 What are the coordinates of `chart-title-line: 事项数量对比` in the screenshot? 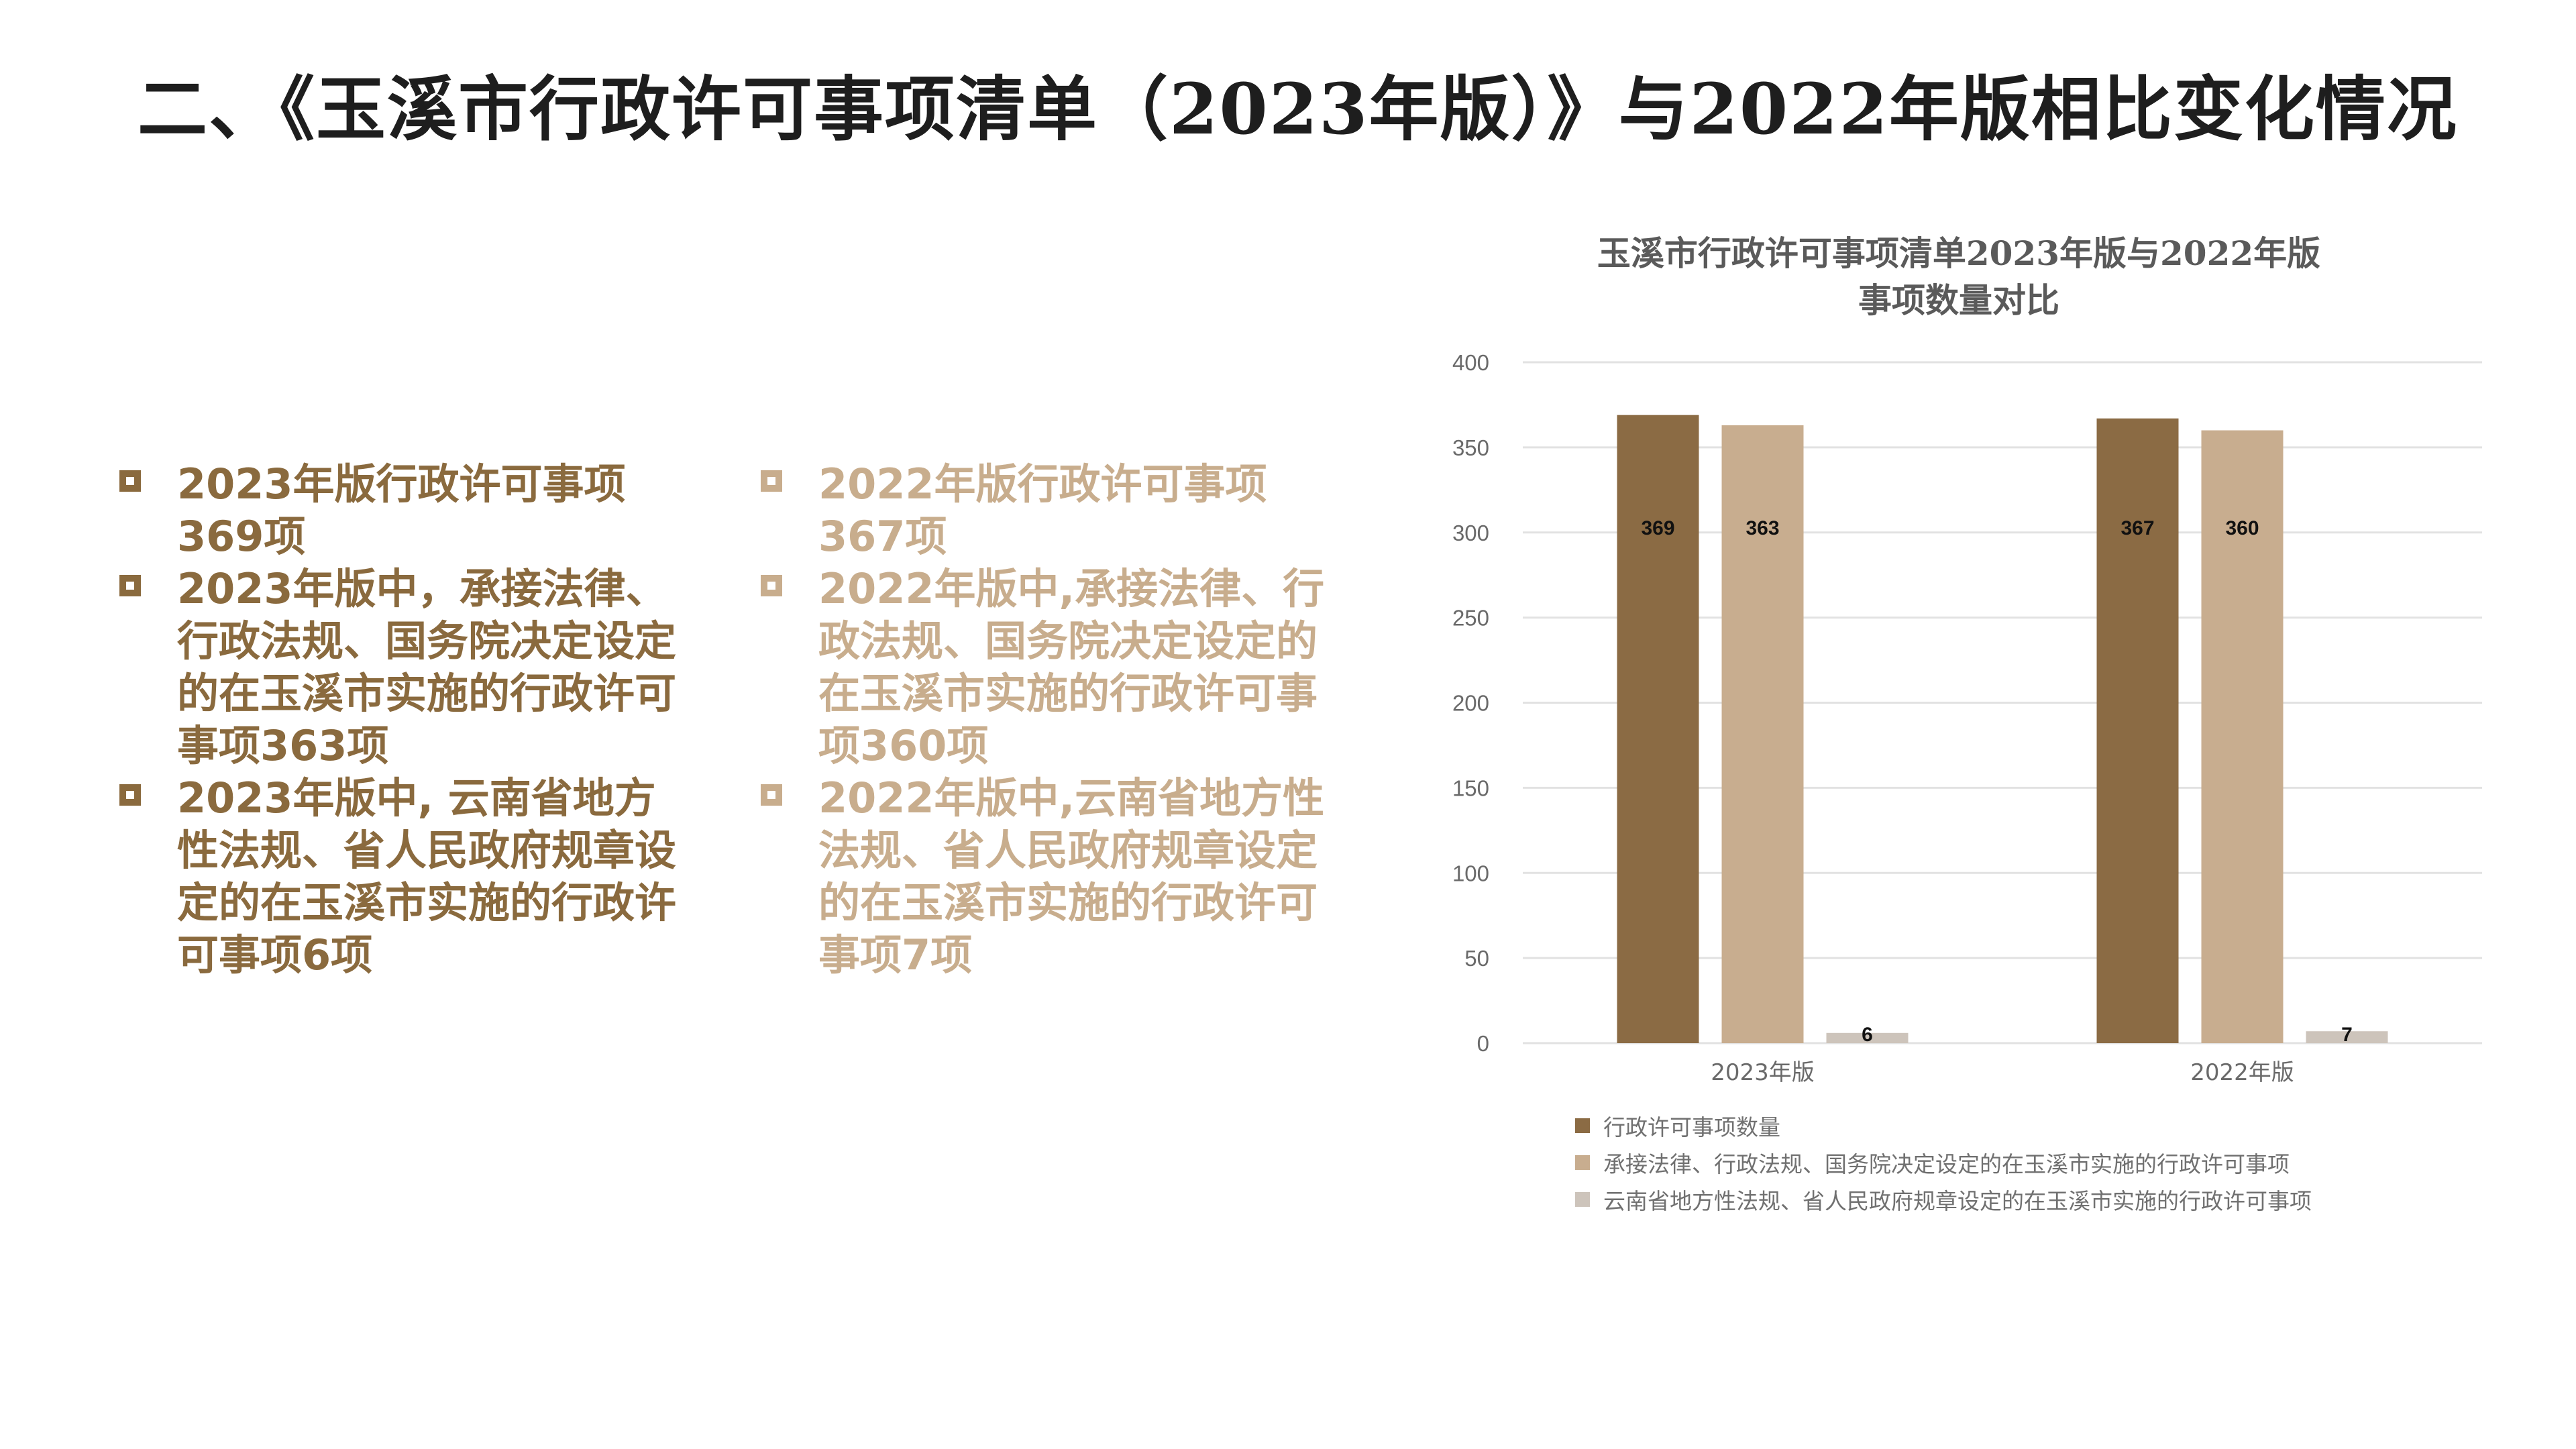 It's located at (1958, 300).